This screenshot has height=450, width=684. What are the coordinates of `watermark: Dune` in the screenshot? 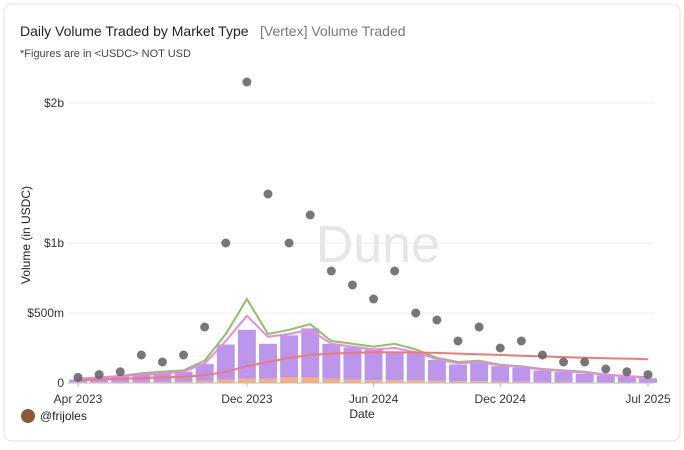 It's located at (378, 245).